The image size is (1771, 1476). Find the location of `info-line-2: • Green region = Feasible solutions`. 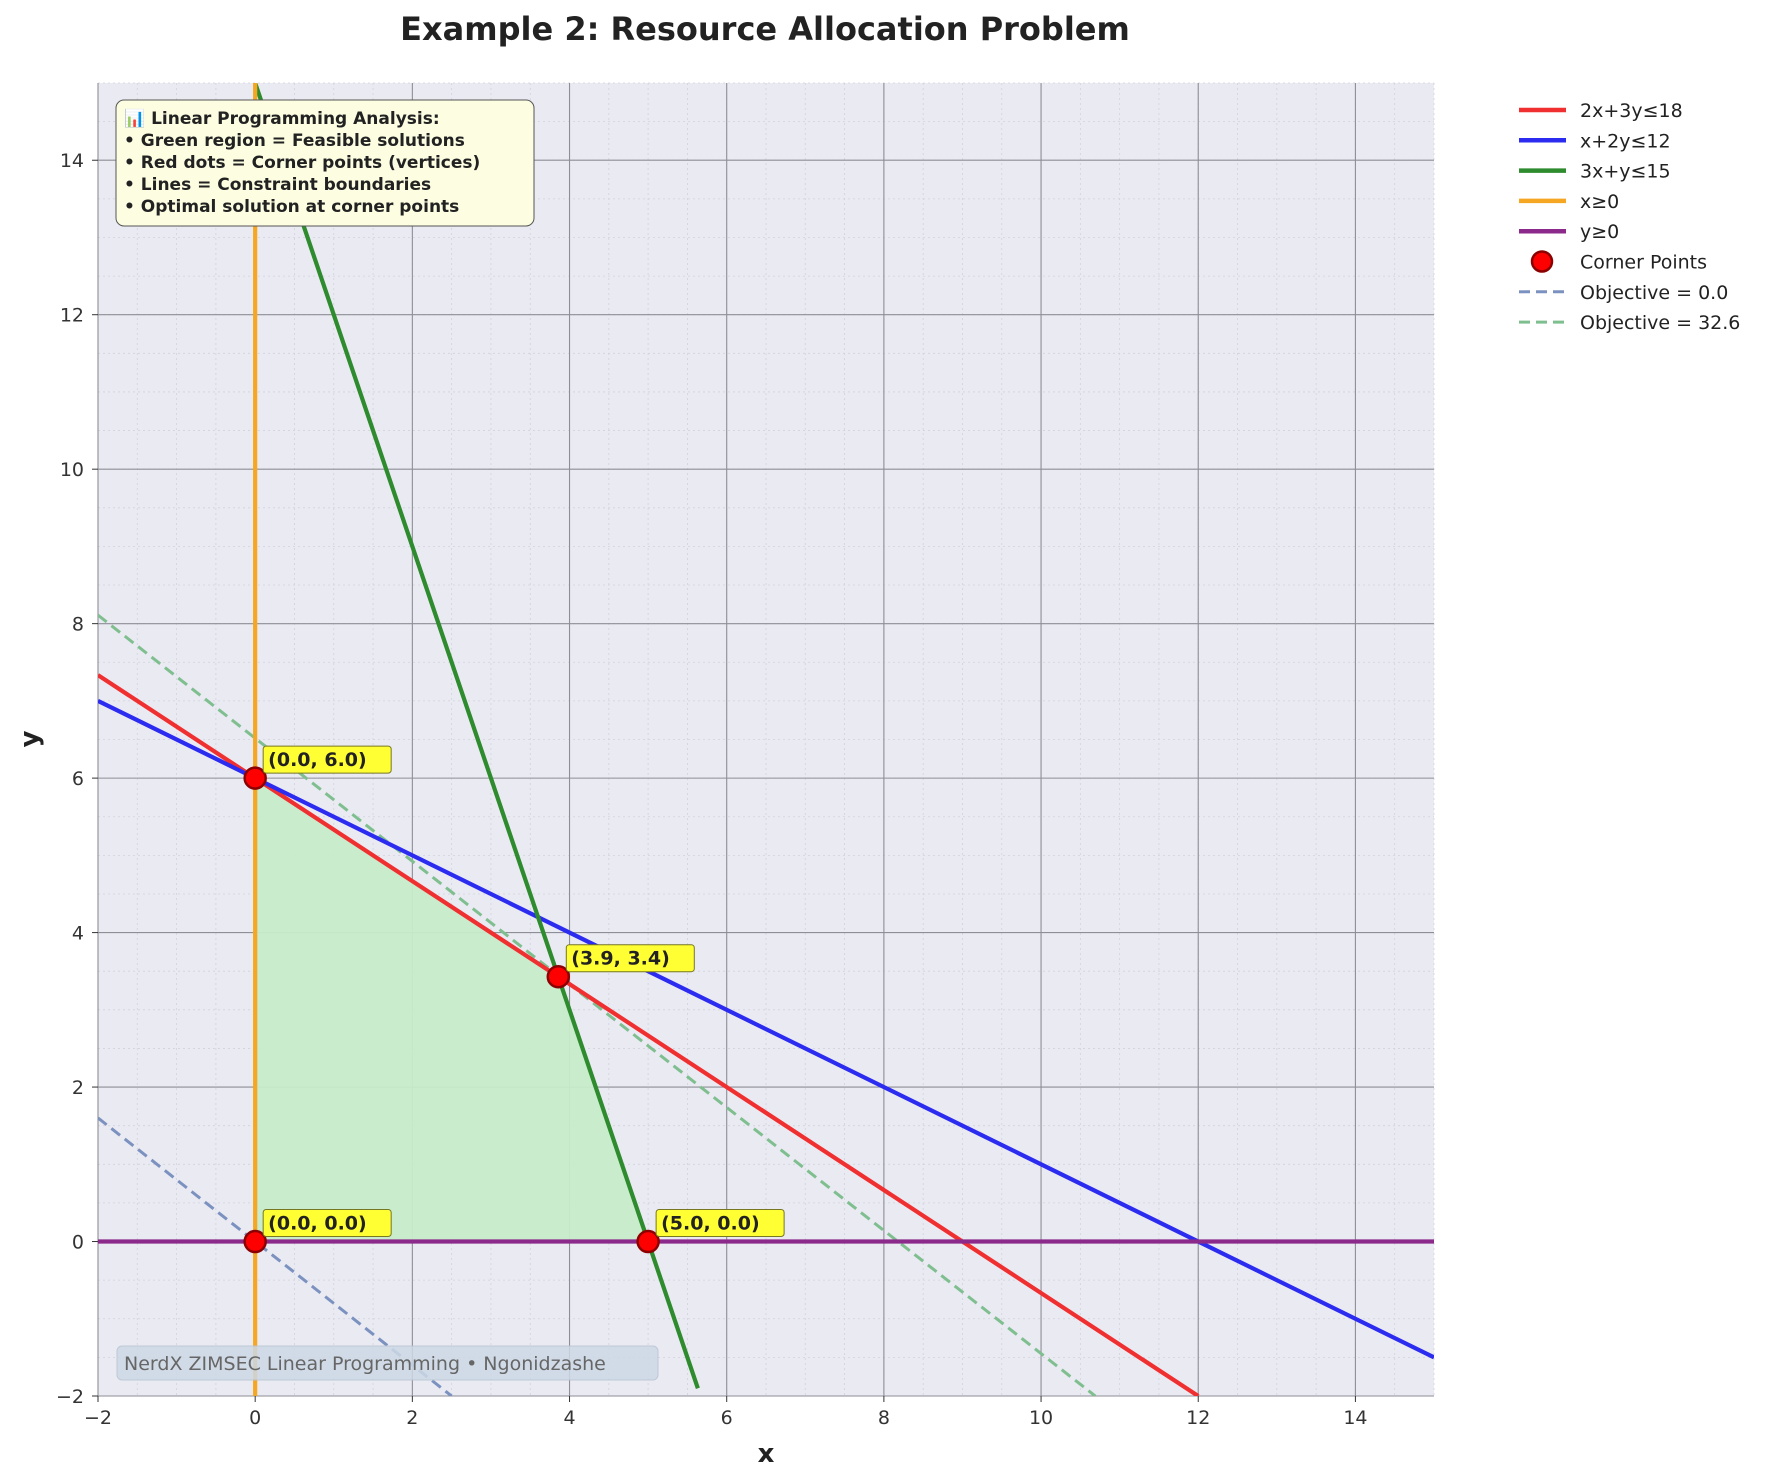

info-line-2: • Green region = Feasible solutions is located at coordinates (294, 141).